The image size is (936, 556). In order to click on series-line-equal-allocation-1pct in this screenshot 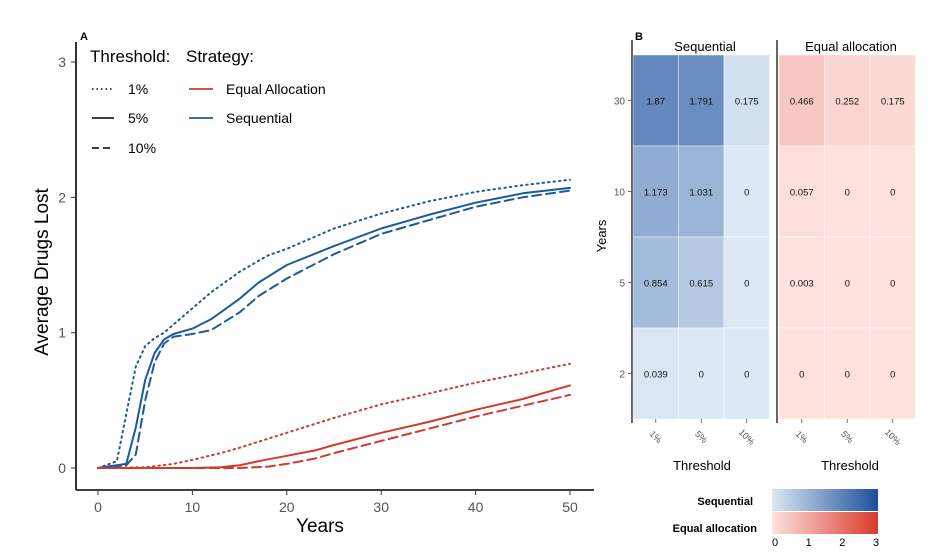, I will do `click(334, 415)`.